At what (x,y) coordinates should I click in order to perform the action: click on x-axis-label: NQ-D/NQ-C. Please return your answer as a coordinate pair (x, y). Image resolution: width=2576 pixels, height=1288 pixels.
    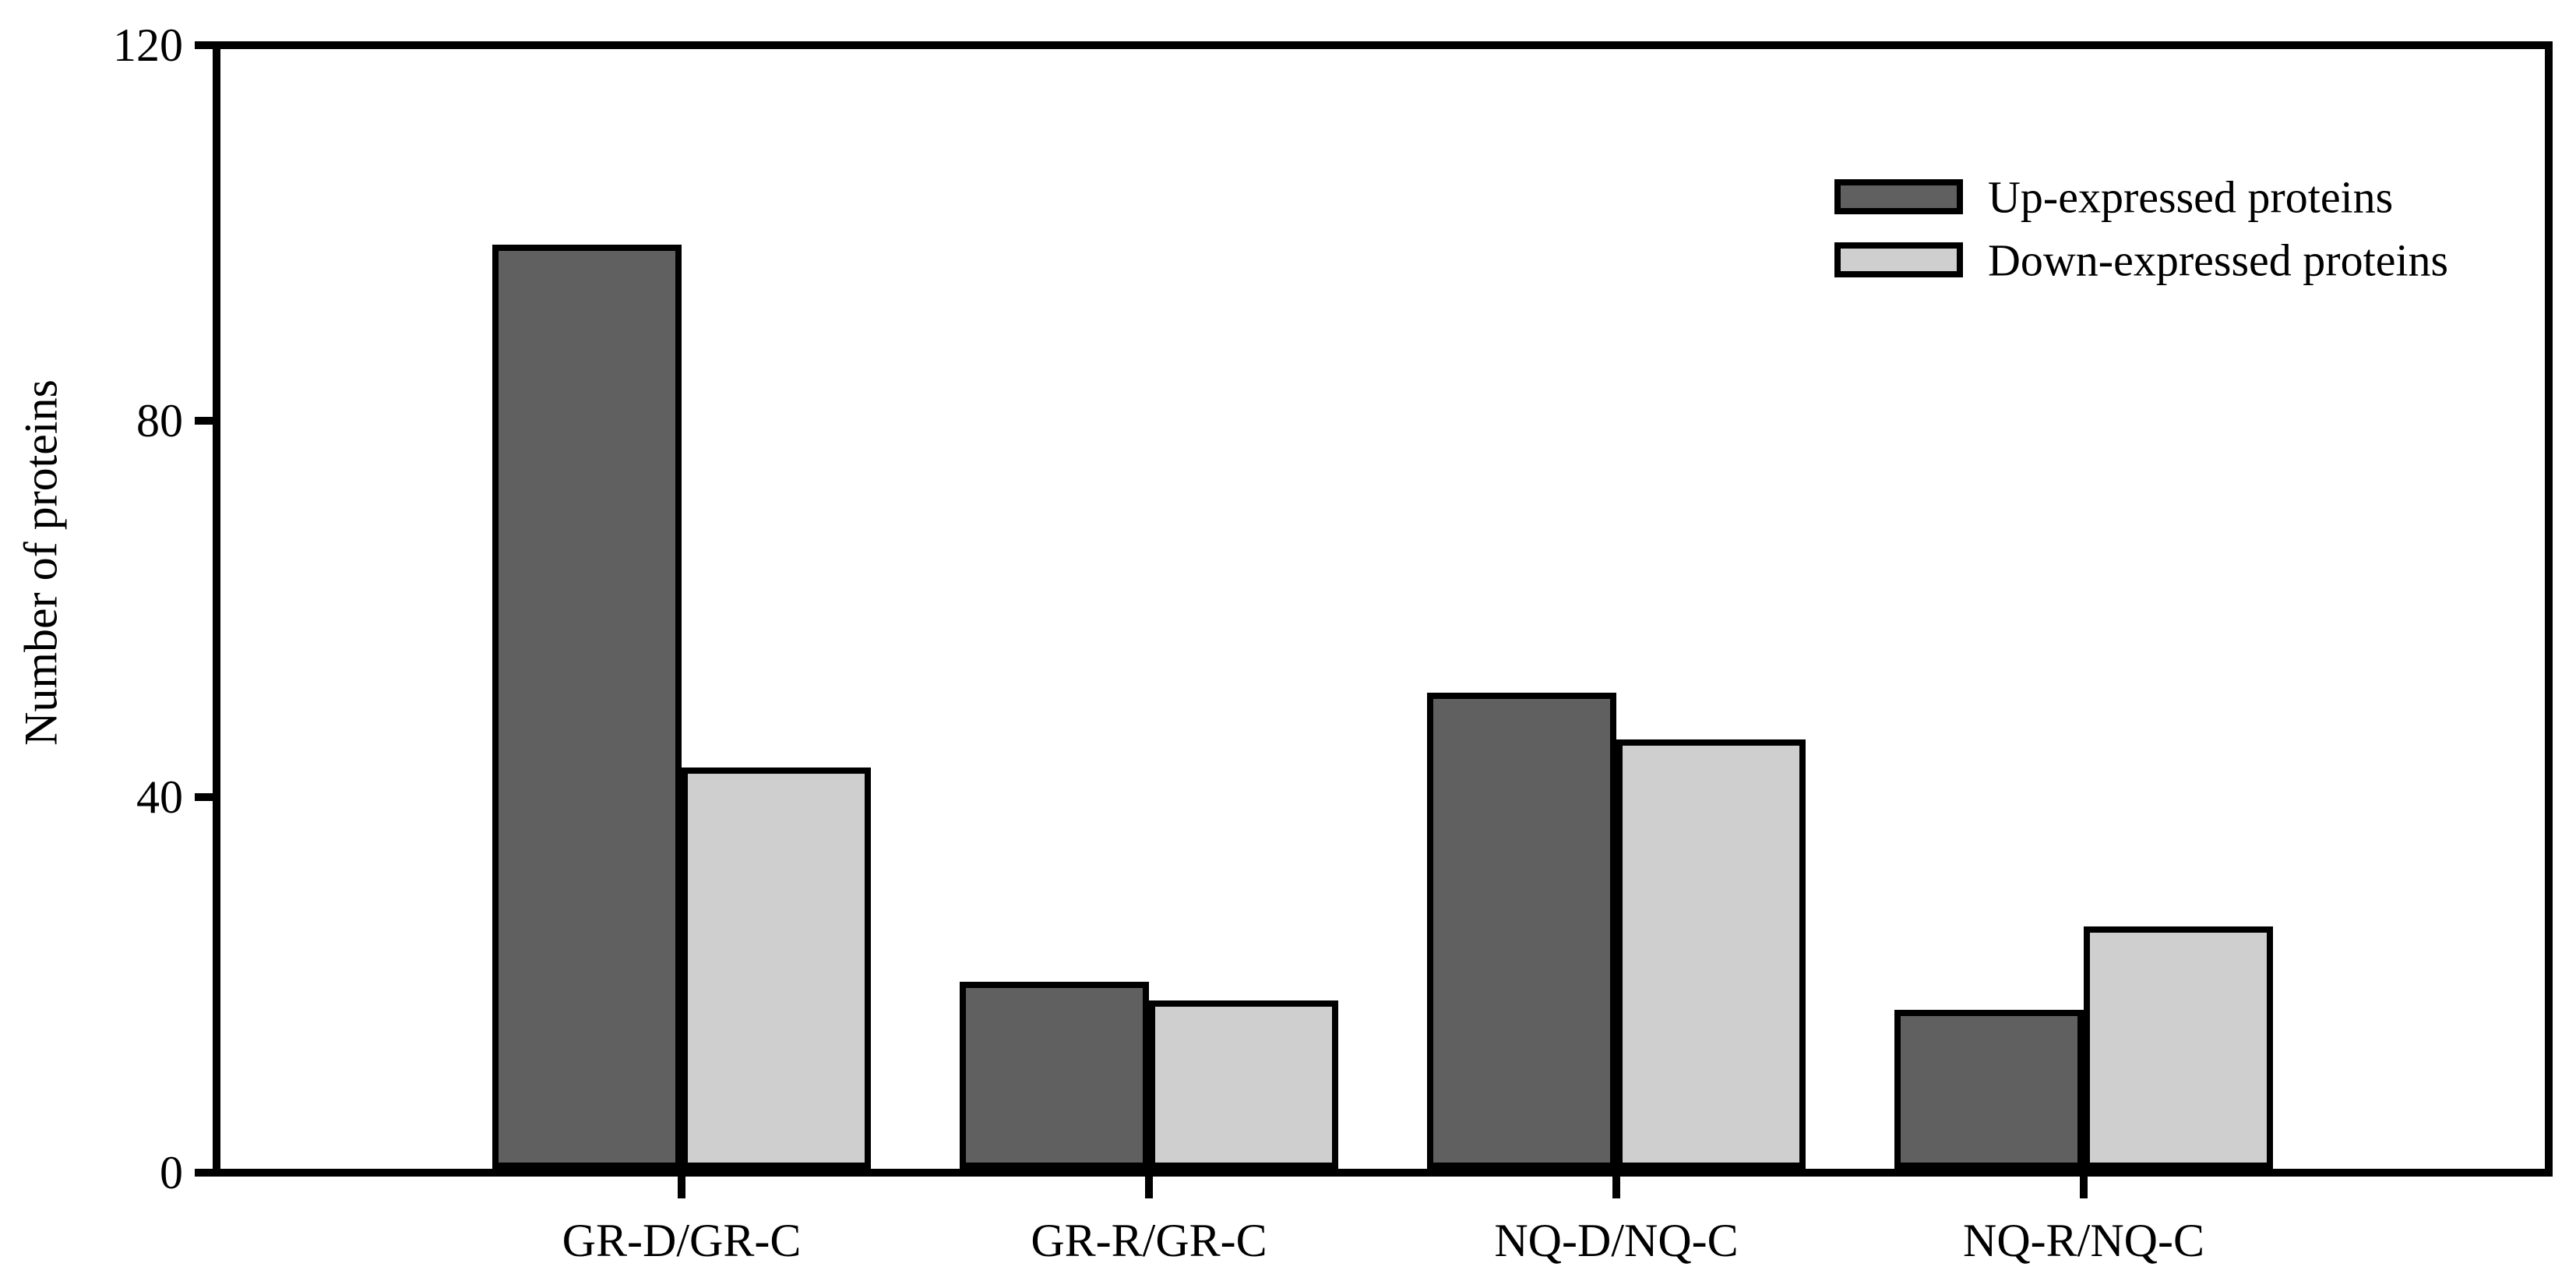
    Looking at the image, I should click on (1616, 1240).